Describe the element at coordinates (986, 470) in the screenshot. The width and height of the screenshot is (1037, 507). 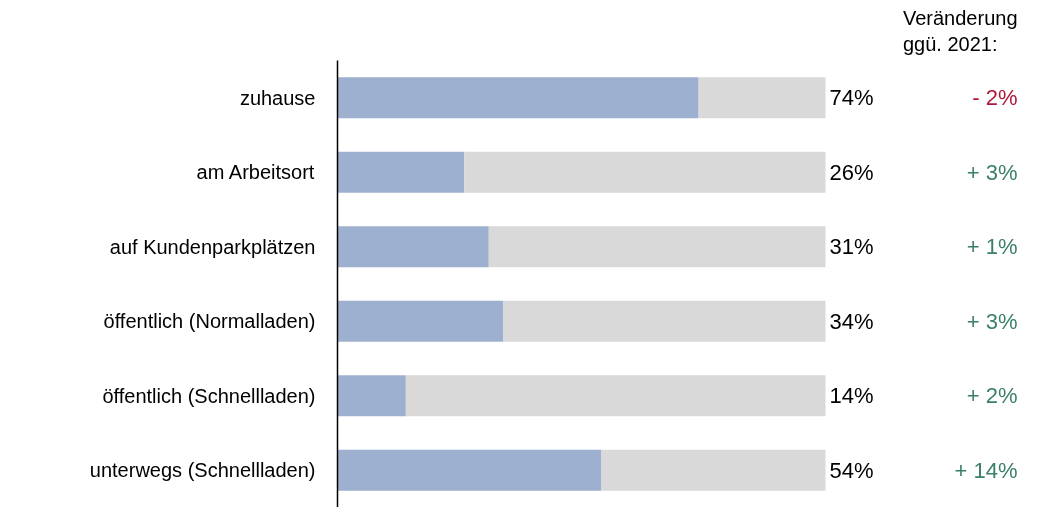
I see `text: + 14%` at that location.